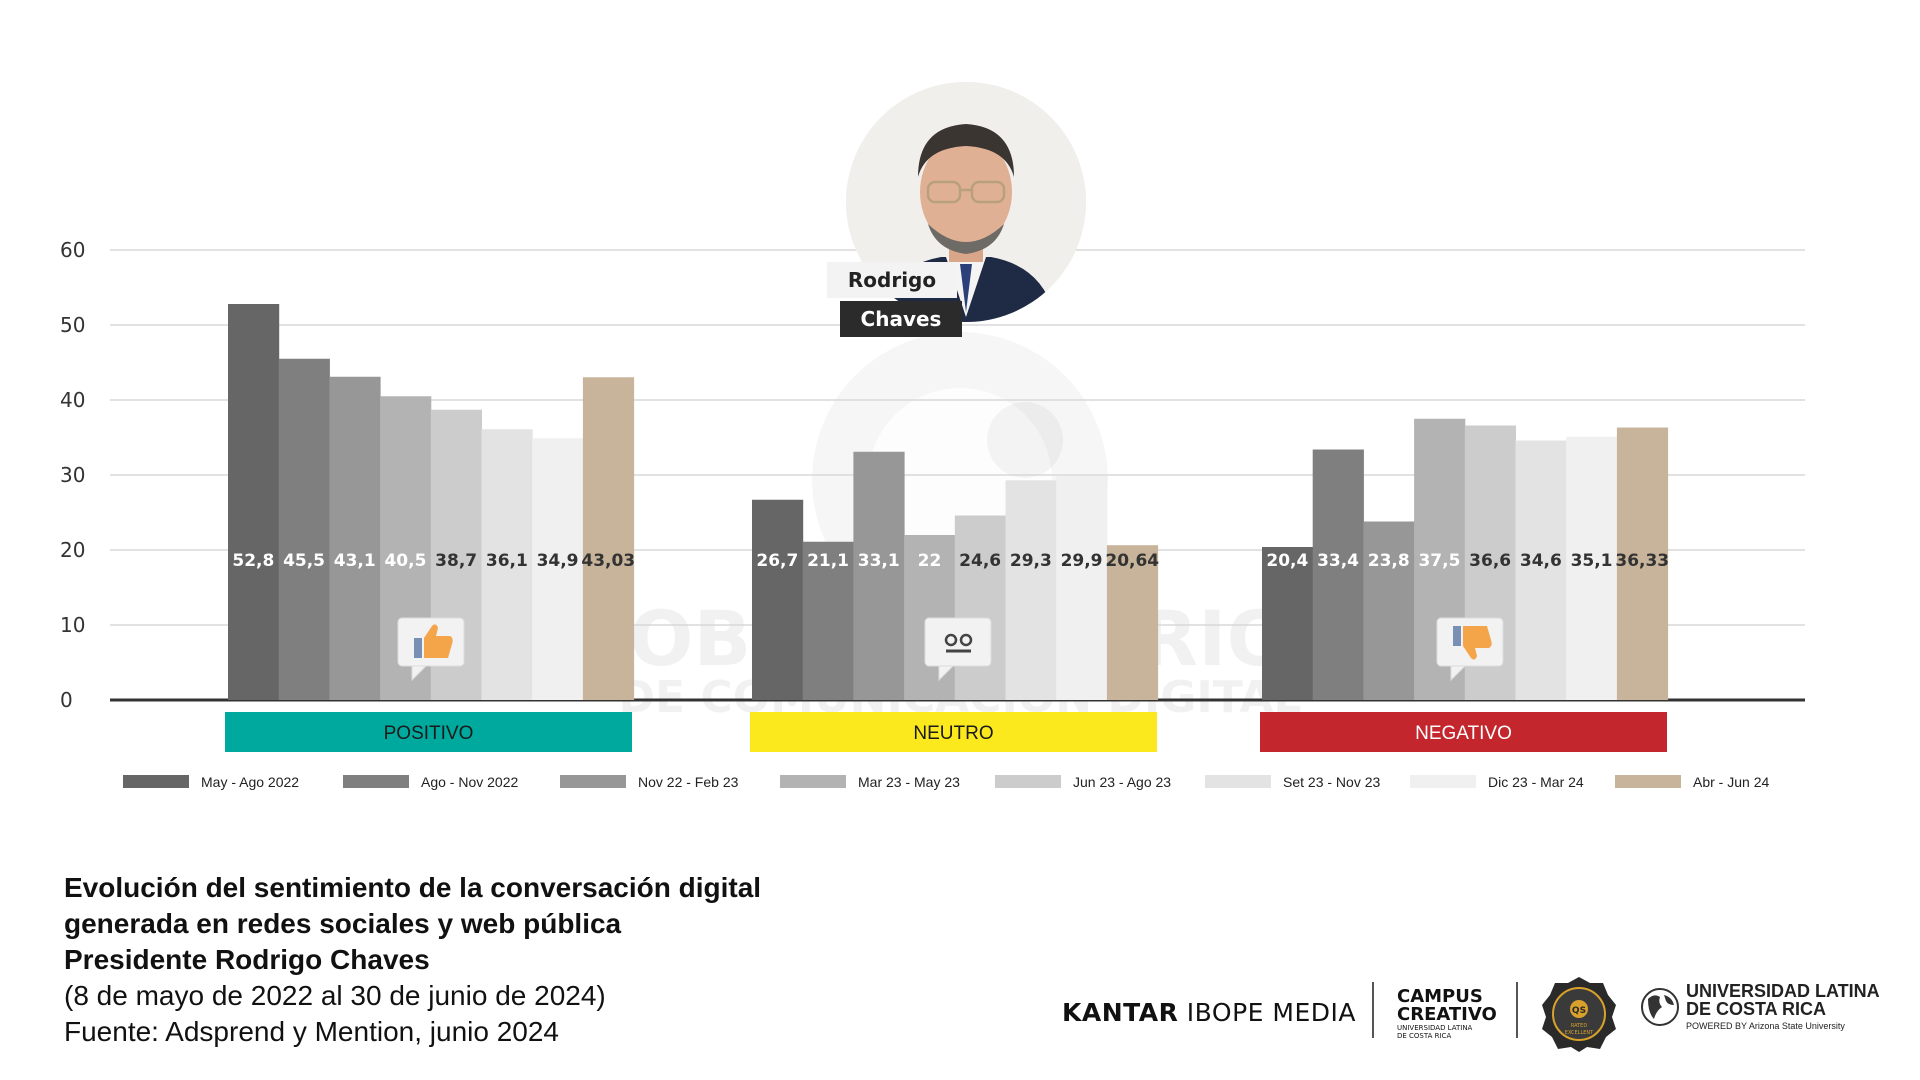 The image size is (1920, 1080). I want to click on legend-label: Abr - Jun 24, so click(1731, 782).